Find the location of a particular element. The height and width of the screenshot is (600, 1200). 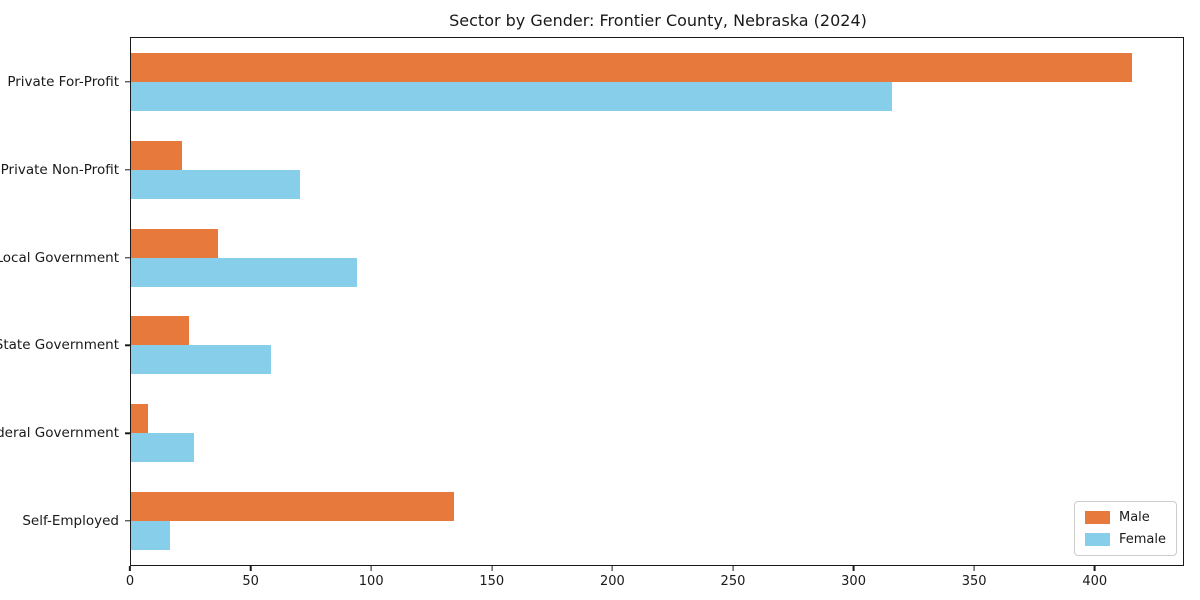

legend-label-male: Male is located at coordinates (1134, 517).